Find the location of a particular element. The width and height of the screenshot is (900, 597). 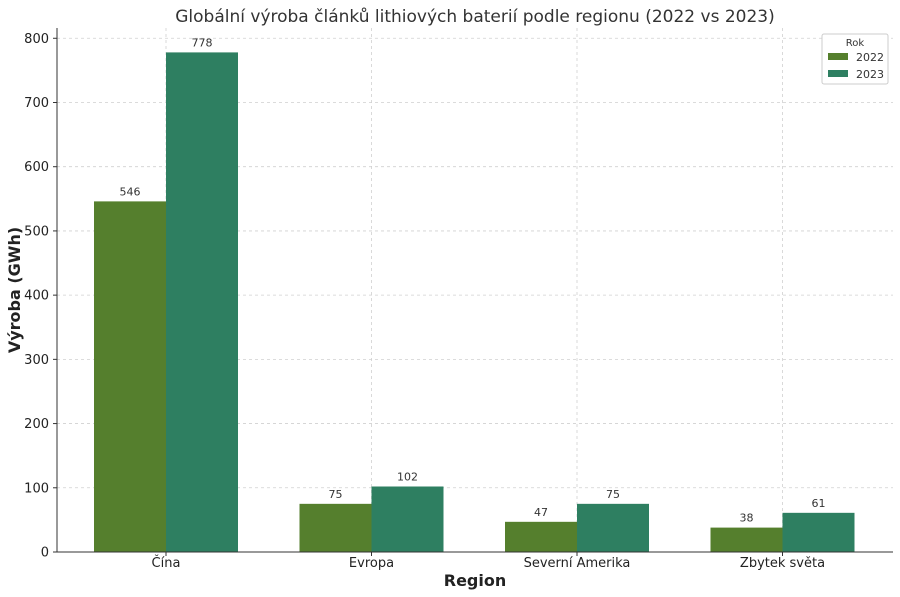

x-tick-label: Čína is located at coordinates (166, 563).